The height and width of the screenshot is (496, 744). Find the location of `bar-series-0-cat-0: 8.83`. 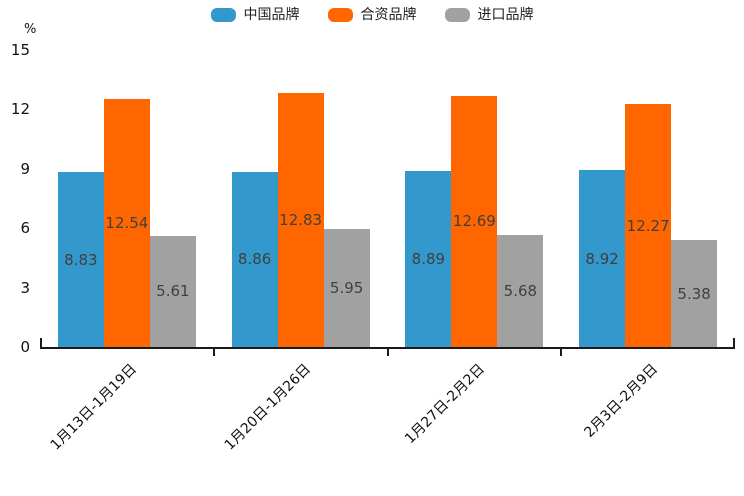

bar-series-0-cat-0: 8.83 is located at coordinates (80, 259).